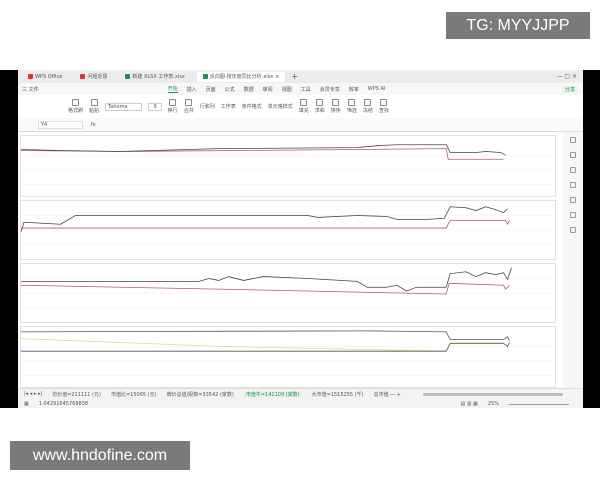  I want to click on history-icon, so click(573, 215).